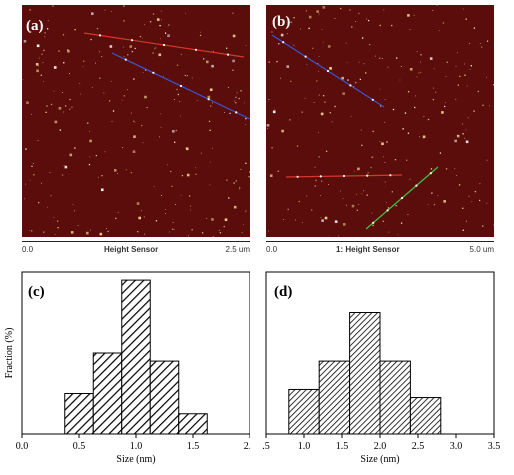 This screenshot has height=475, width=514. I want to click on y-axis-label: Fraction (%), so click(9, 353).